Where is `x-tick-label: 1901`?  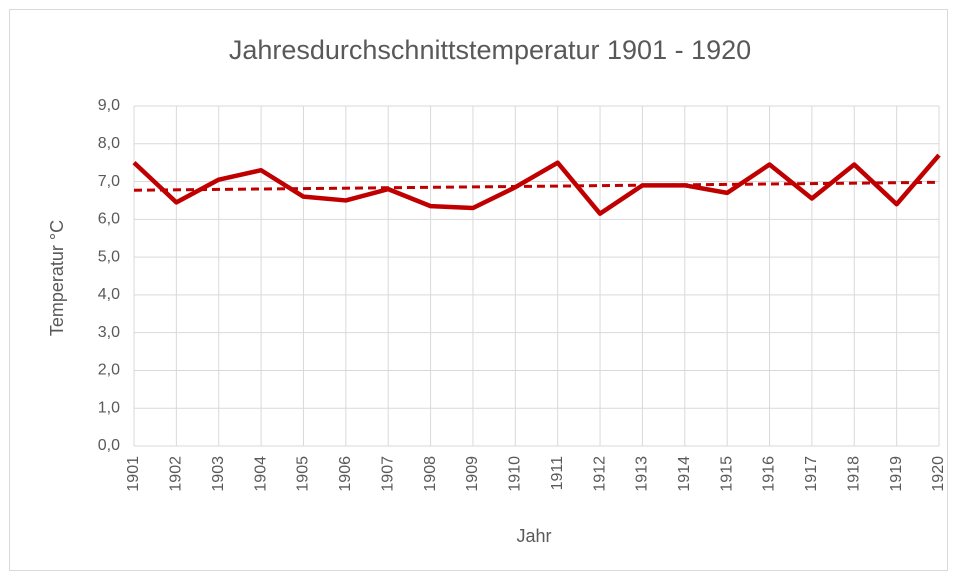
x-tick-label: 1901 is located at coordinates (133, 474).